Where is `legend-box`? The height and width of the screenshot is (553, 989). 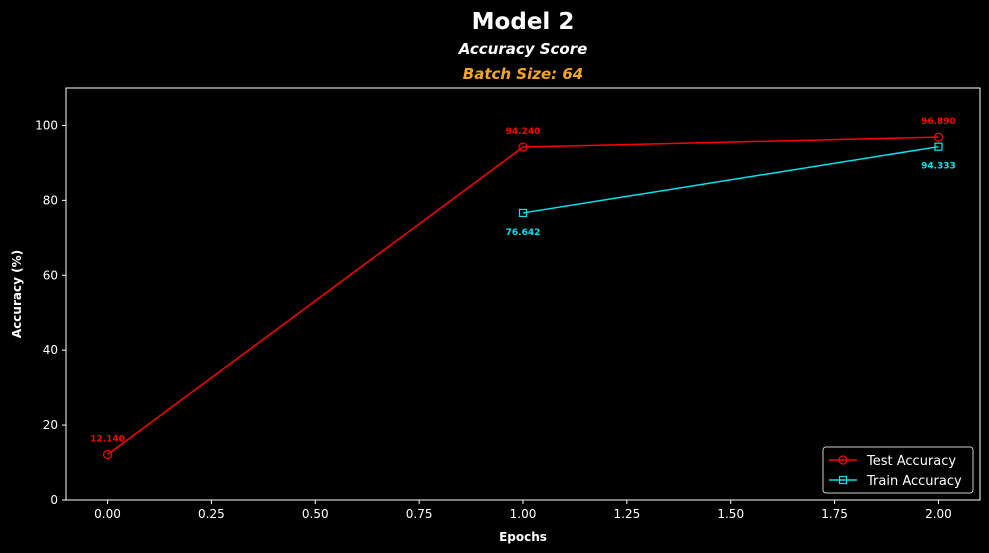
legend-box is located at coordinates (898, 470).